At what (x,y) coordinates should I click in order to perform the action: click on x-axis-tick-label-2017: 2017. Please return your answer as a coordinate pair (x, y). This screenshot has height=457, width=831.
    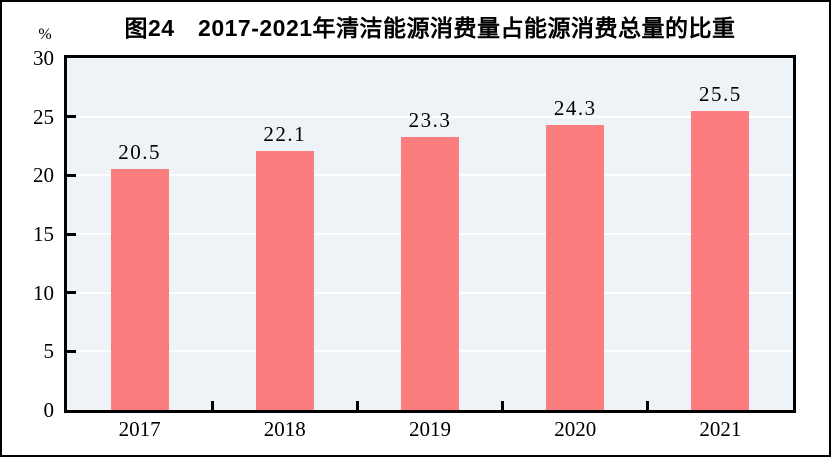
    Looking at the image, I should click on (139, 429).